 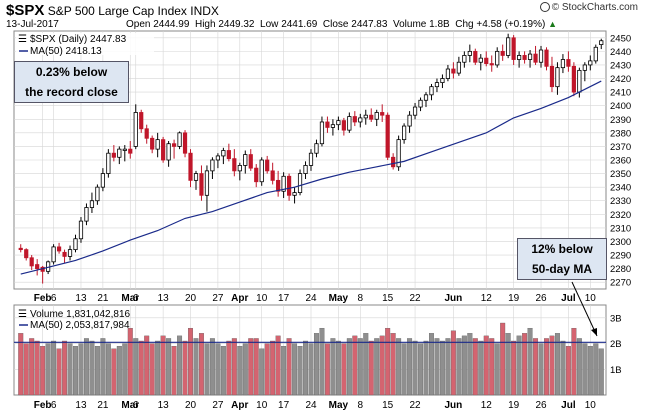 What do you see at coordinates (544, 7) in the screenshot?
I see `brand-logo-icon` at bounding box center [544, 7].